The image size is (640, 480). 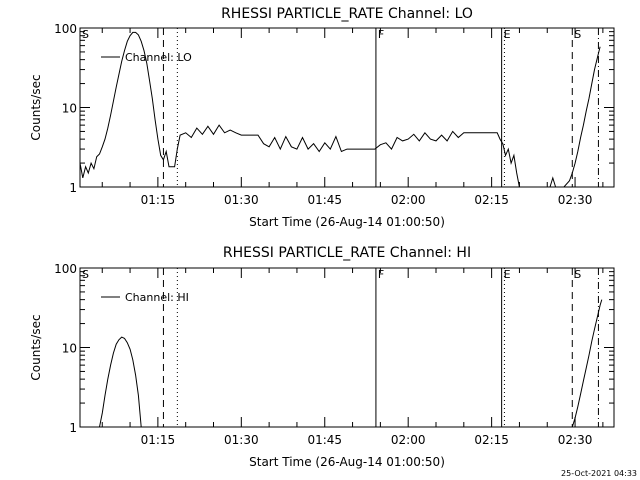 What do you see at coordinates (347, 14) in the screenshot?
I see `chart-title: RHESSI PARTICLE_RATE Channel: LO` at bounding box center [347, 14].